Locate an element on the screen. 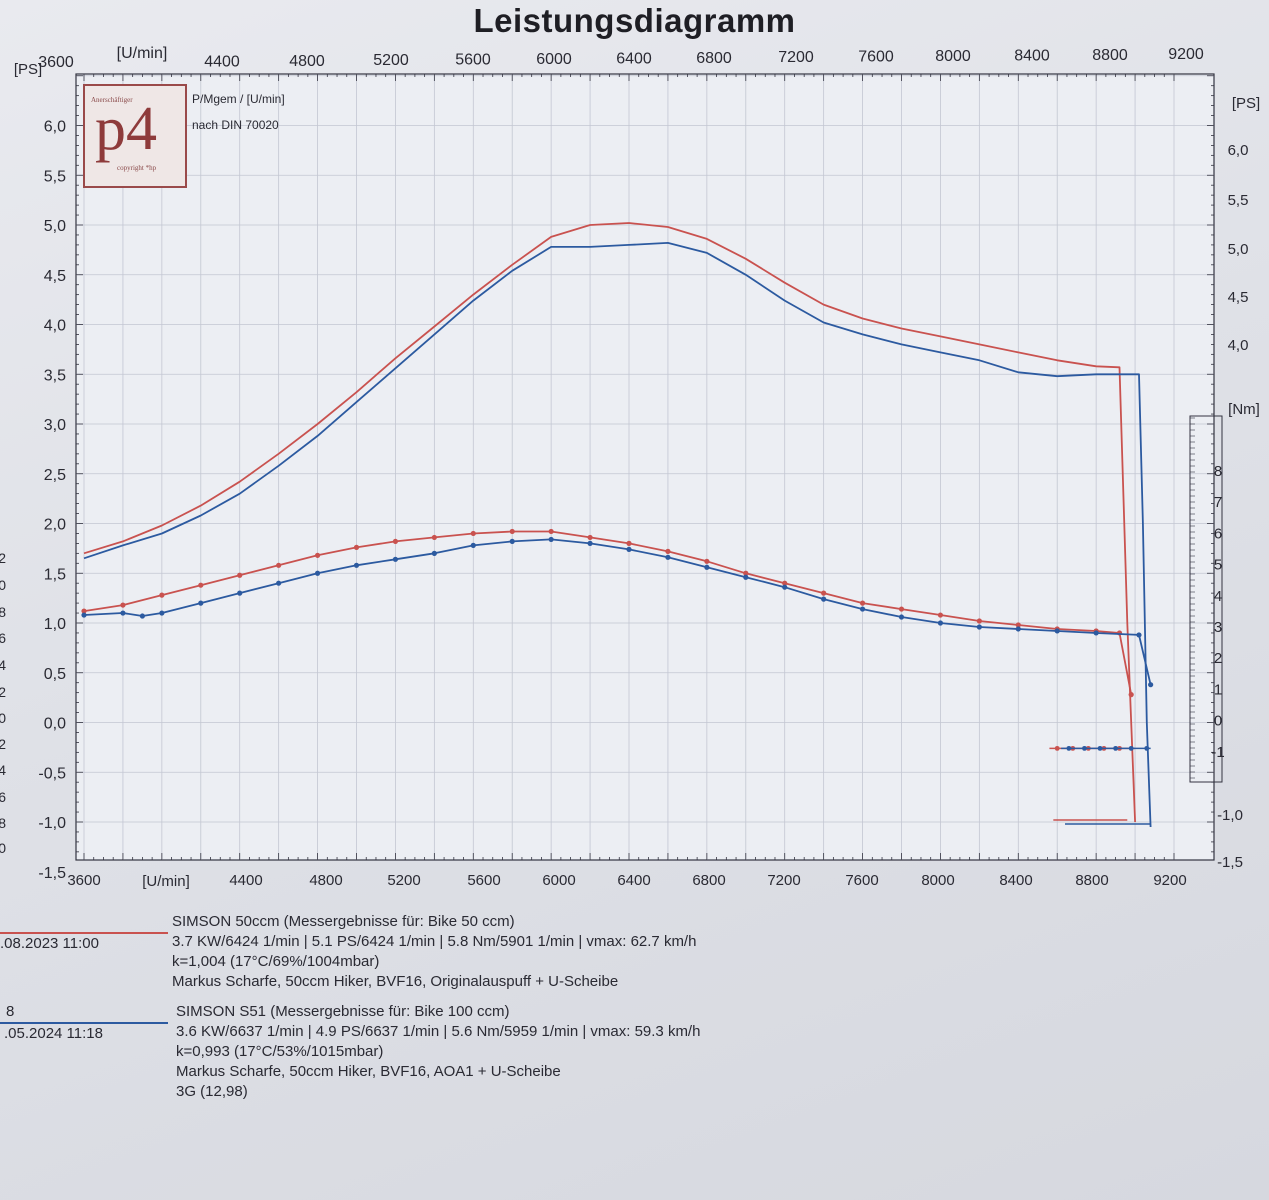  right-nm-tick-label: 2 is located at coordinates (1218, 658).